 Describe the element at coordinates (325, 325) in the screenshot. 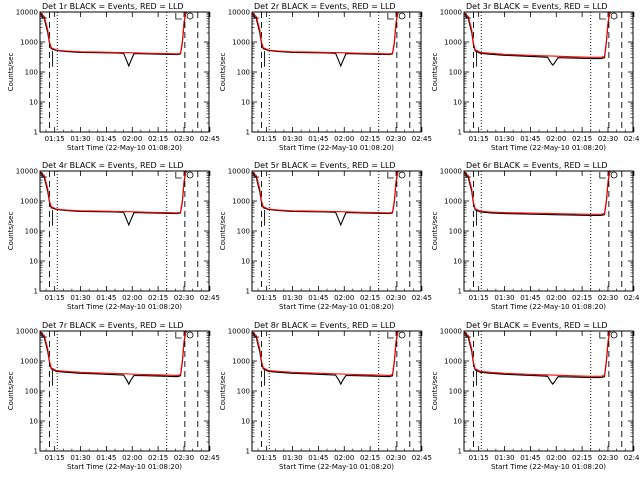

I see `panel-title: Det 8r BLACK = Events, RED = LLD` at that location.